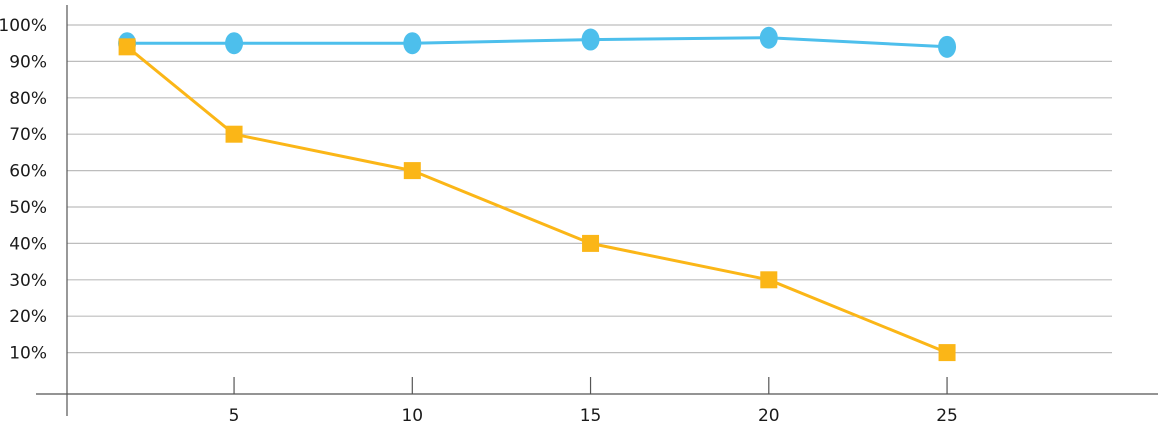 This screenshot has width=1160, height=425. I want to click on y-tick-label: 40%, so click(28, 244).